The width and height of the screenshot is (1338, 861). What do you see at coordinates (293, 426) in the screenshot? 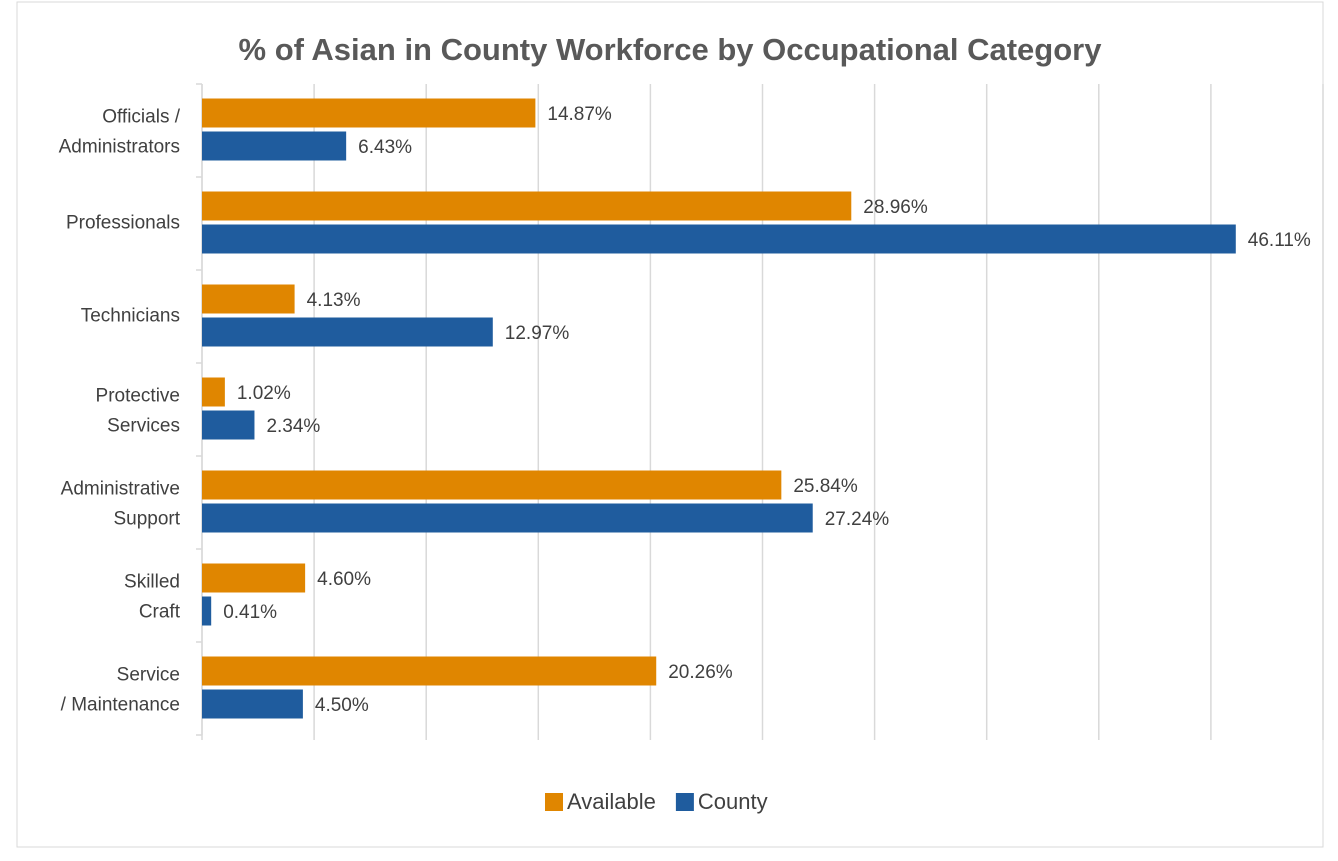
I see `data-label: 2.34%` at bounding box center [293, 426].